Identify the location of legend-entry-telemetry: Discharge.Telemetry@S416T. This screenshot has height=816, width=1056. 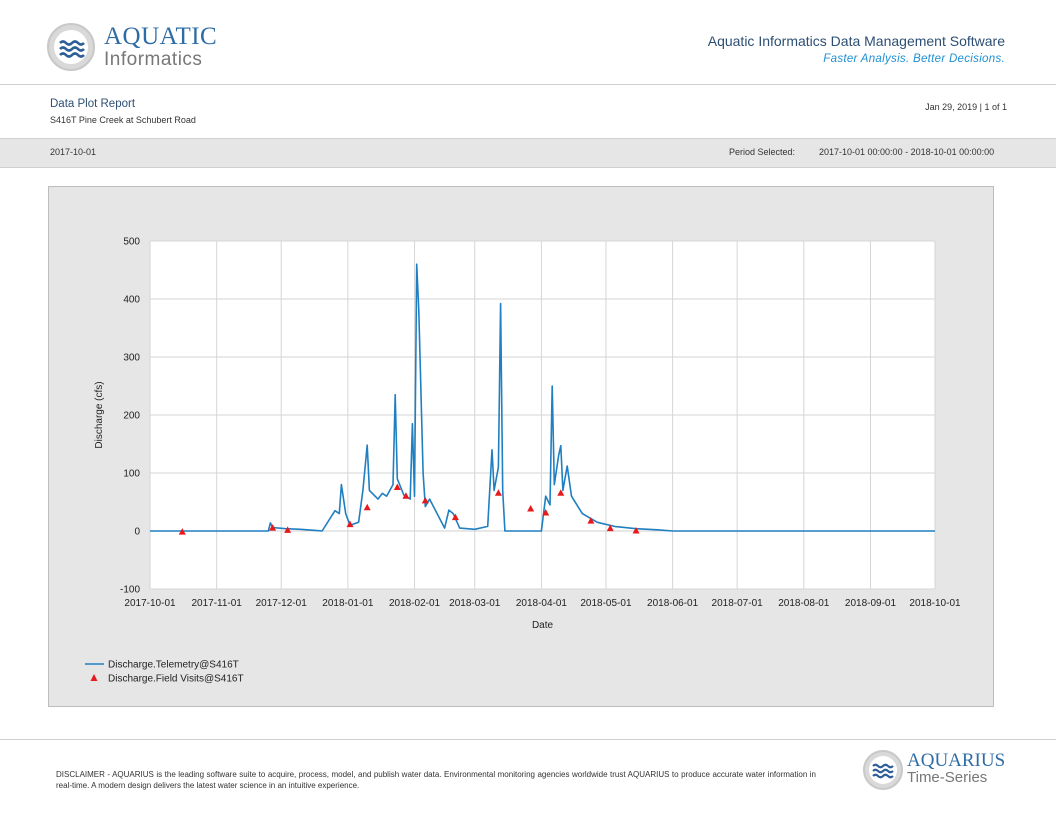
(173, 665).